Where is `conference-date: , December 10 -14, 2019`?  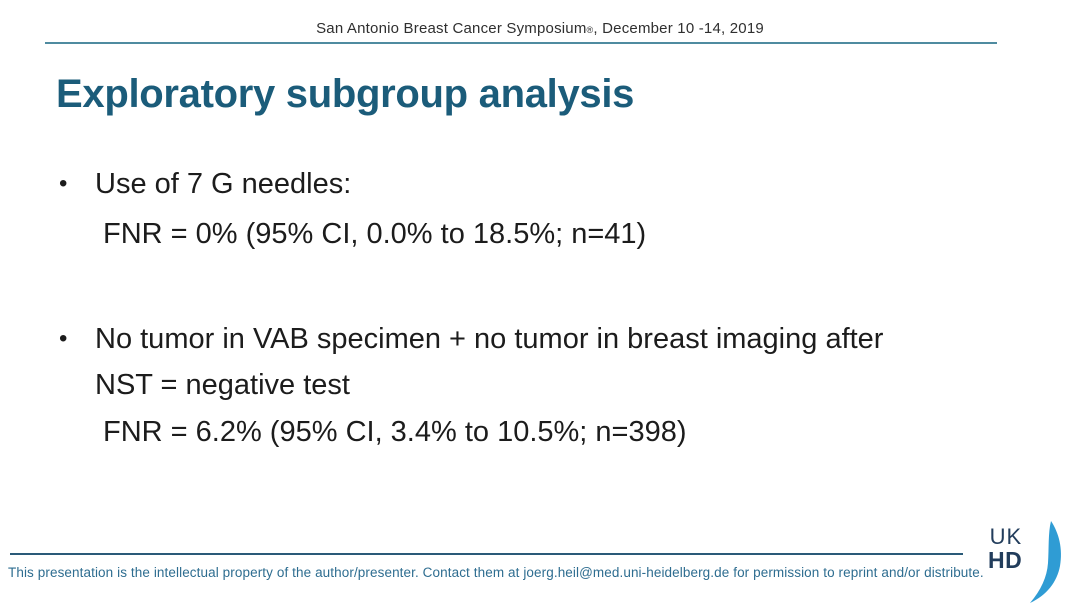
conference-date: , December 10 -14, 2019 is located at coordinates (678, 28).